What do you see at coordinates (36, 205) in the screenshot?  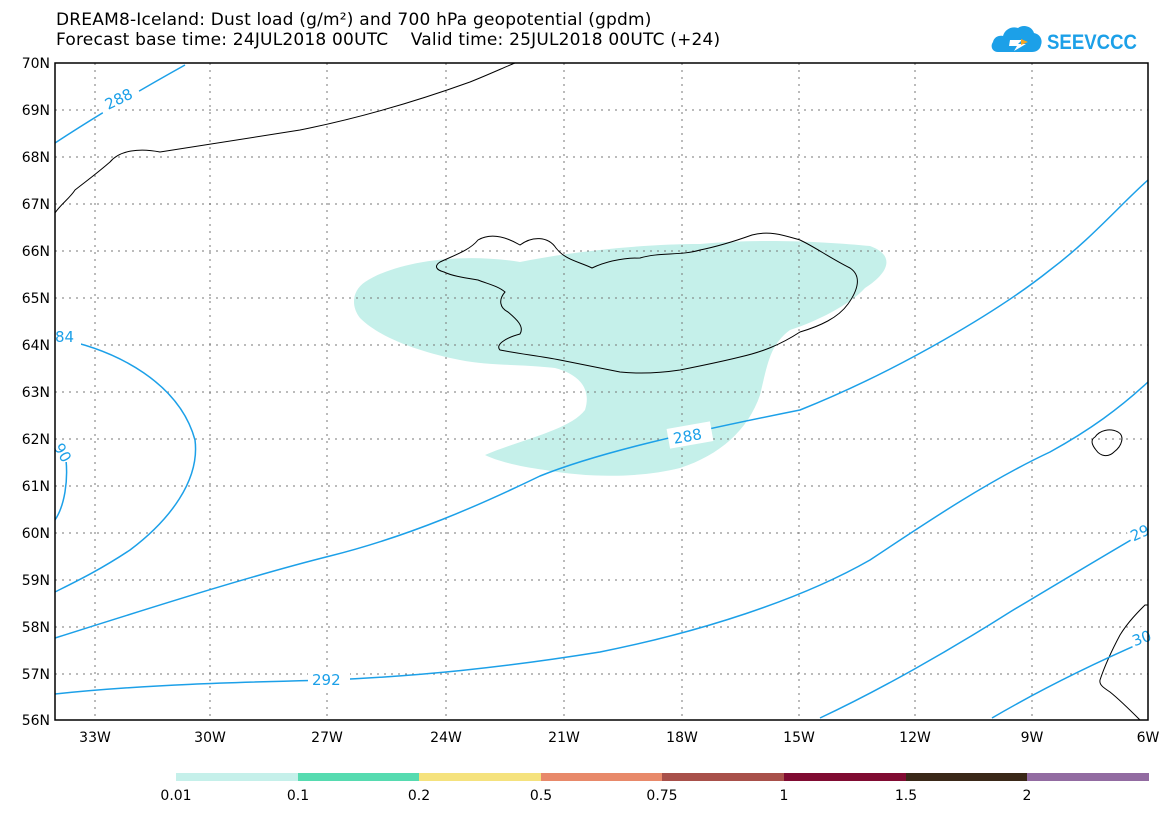 I see `lat-tick-label: 67N` at bounding box center [36, 205].